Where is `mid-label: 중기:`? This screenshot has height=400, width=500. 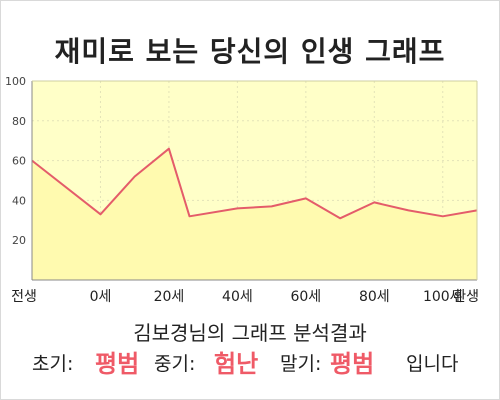
mid-label: 중기: is located at coordinates (175, 364).